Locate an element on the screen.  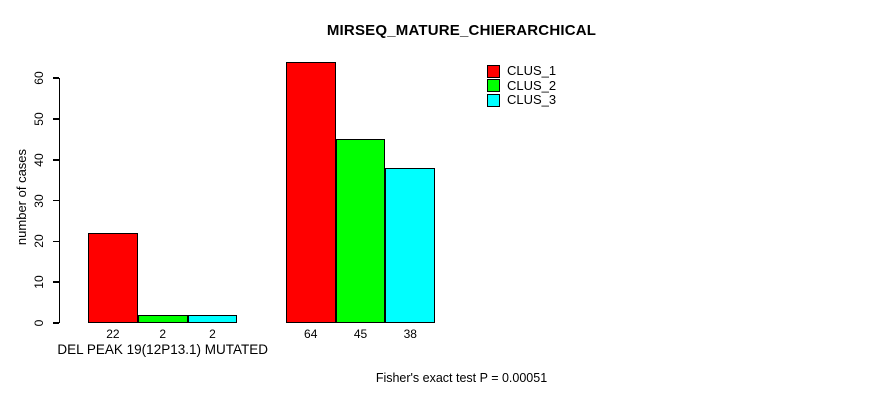
y-axis-tick-label: 0 is located at coordinates (39, 323).